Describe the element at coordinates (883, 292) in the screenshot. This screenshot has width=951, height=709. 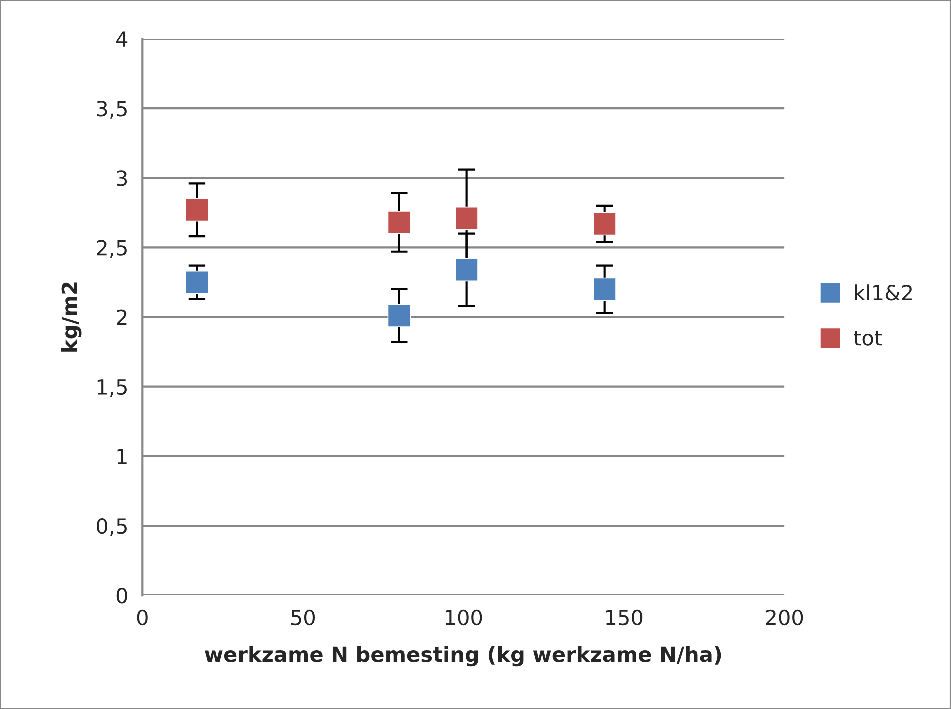
I see `legend-label: kl1&2` at that location.